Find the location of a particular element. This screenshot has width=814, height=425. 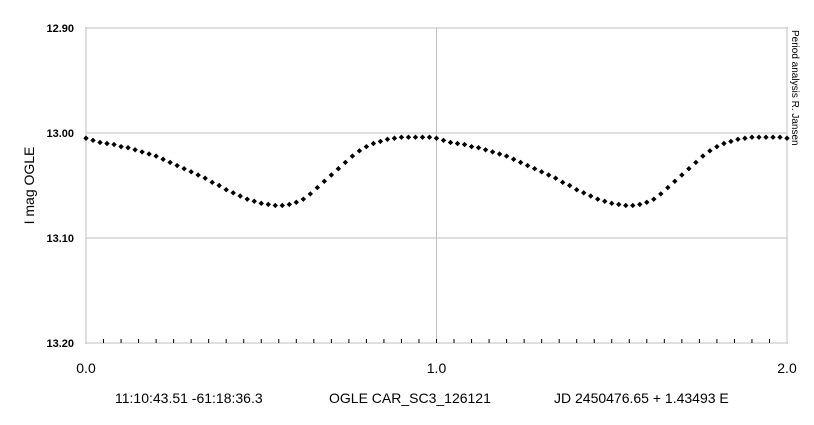

y-tick-label: 13.20 is located at coordinates (60, 344).